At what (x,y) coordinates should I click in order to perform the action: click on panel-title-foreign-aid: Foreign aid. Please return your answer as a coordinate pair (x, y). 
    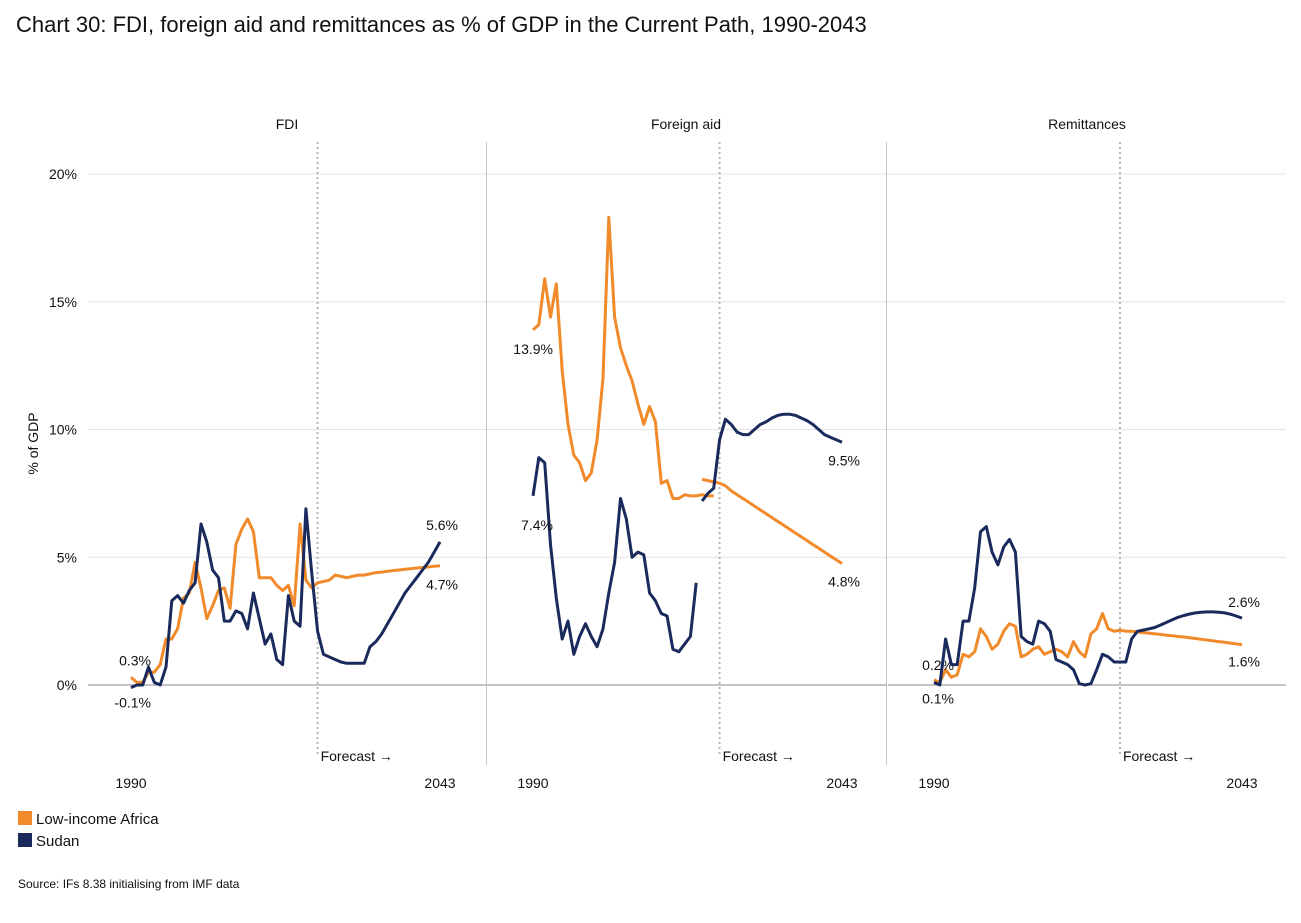
    Looking at the image, I should click on (686, 124).